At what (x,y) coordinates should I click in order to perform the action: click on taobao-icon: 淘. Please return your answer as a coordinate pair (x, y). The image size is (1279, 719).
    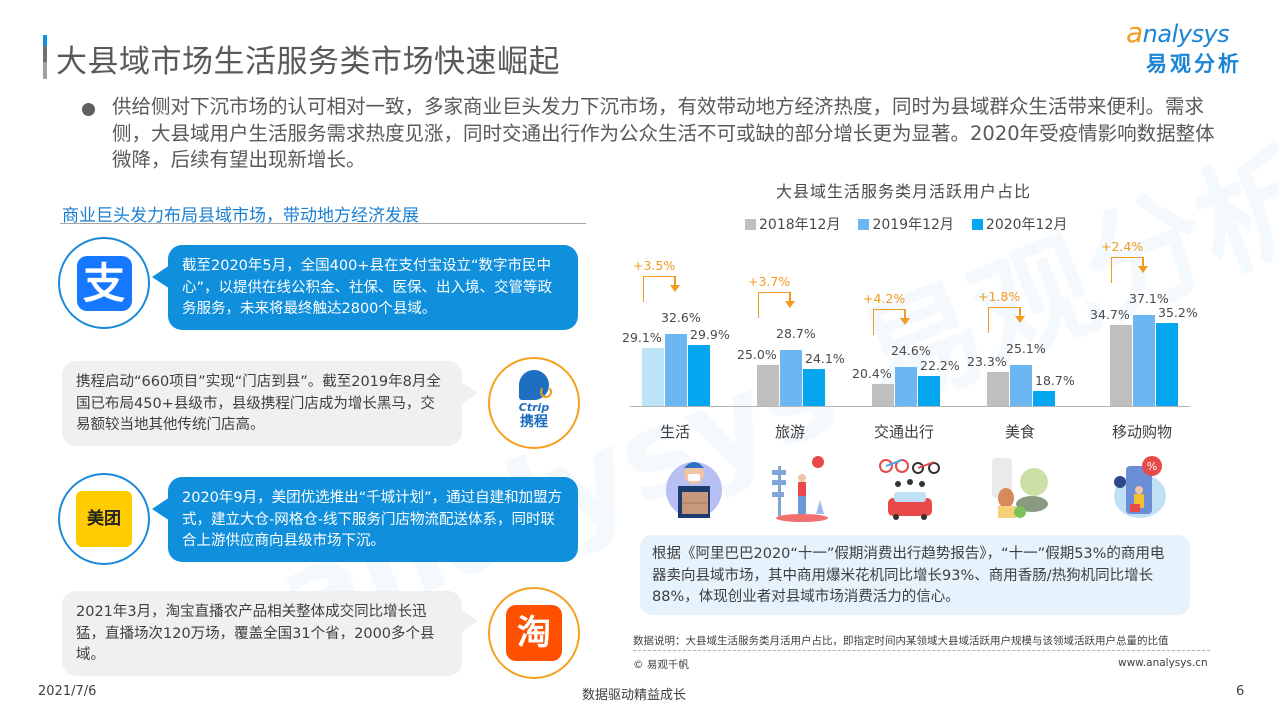
    Looking at the image, I should click on (534, 633).